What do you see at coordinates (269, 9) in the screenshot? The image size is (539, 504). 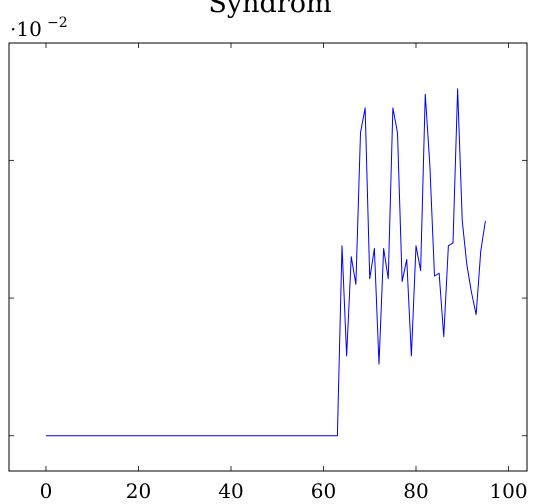 I see `chart-title: Syndrom` at bounding box center [269, 9].